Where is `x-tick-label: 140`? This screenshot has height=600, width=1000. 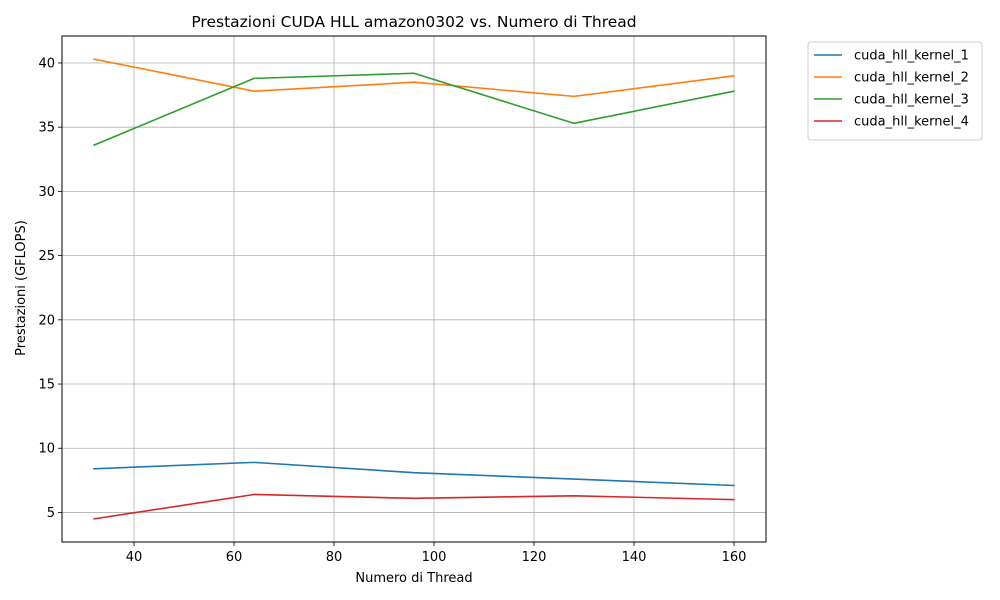 x-tick-label: 140 is located at coordinates (634, 557).